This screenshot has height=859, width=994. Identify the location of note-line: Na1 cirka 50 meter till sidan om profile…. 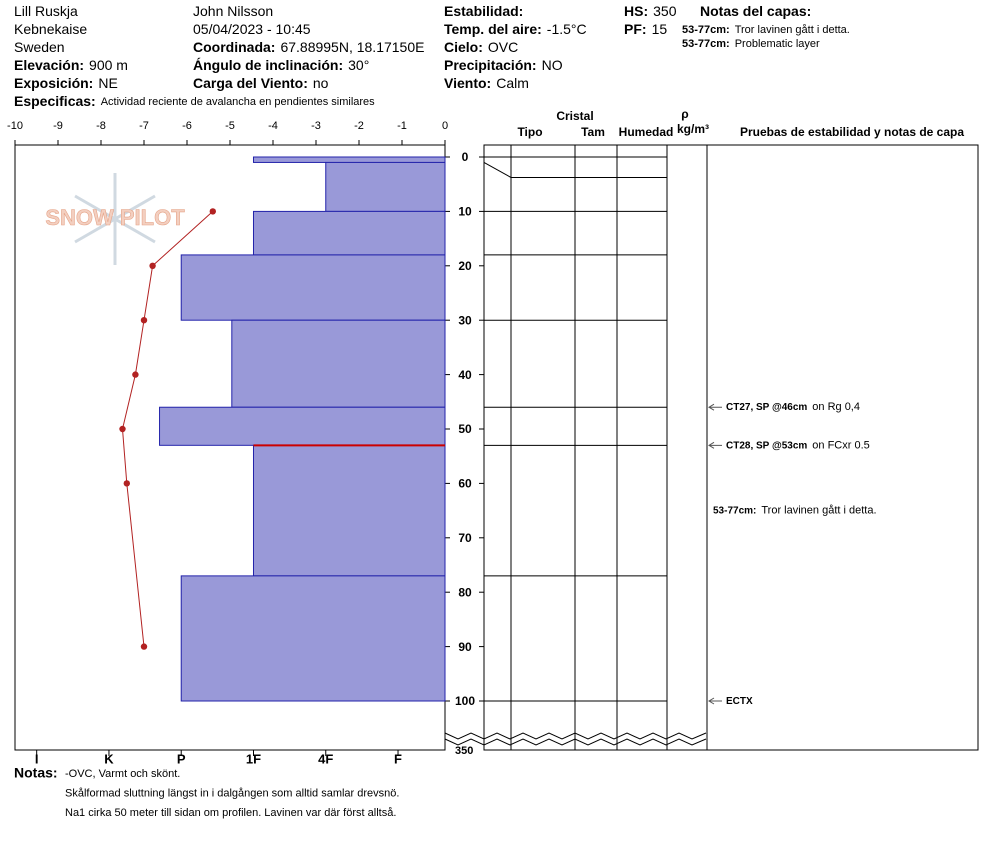
(230, 813).